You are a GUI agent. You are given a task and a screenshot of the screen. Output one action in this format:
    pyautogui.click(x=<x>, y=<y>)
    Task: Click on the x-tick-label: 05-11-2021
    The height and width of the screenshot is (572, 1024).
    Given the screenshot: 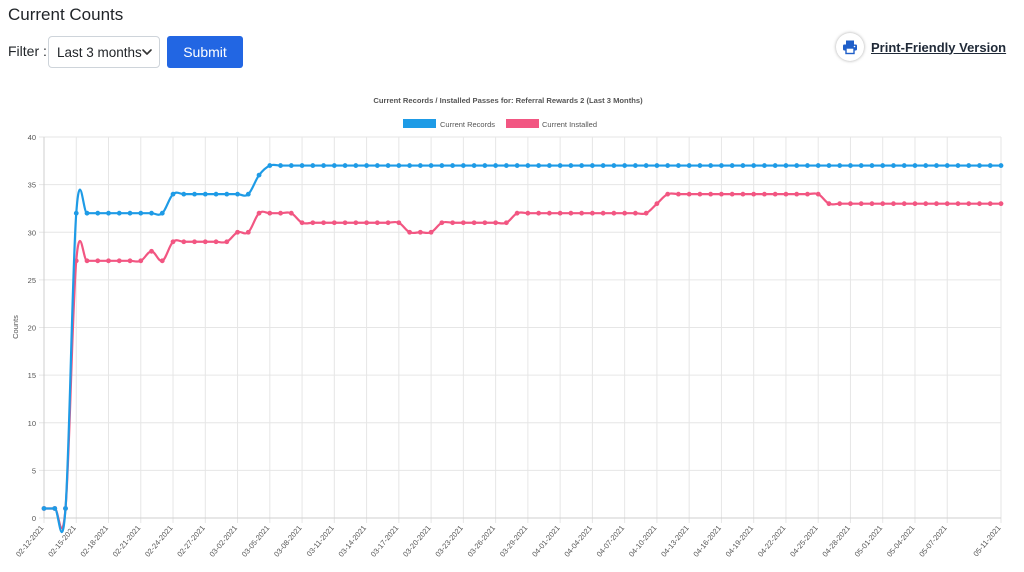 What is the action you would take?
    pyautogui.click(x=986, y=541)
    